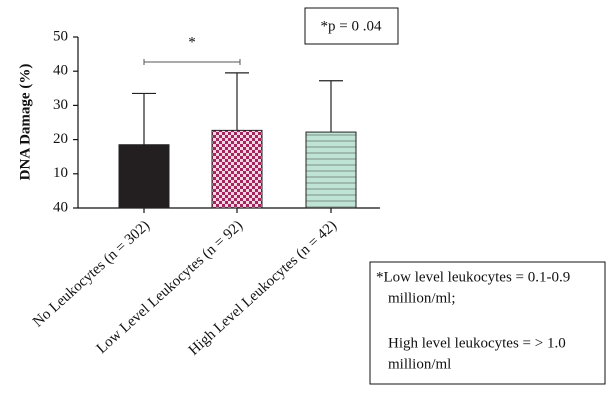  I want to click on x-tick-label: High Level Leukocytes (n = 42), so click(263, 288).